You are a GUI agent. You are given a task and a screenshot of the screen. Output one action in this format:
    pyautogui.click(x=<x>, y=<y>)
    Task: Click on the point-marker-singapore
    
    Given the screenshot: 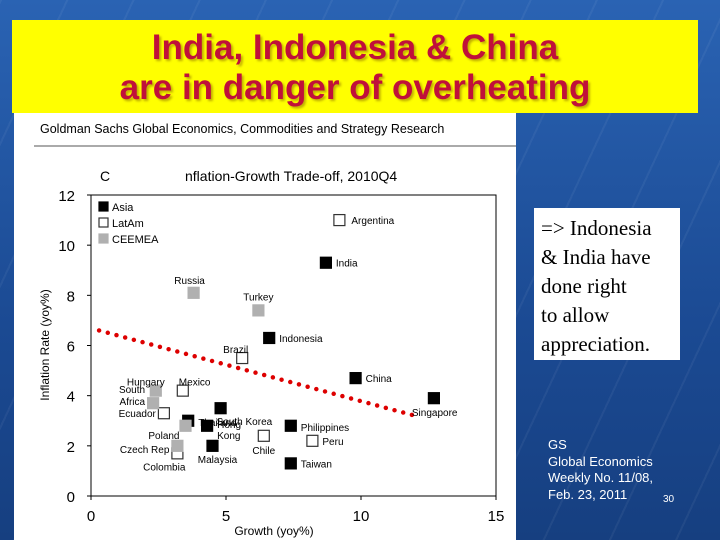 What is the action you would take?
    pyautogui.click(x=433, y=398)
    